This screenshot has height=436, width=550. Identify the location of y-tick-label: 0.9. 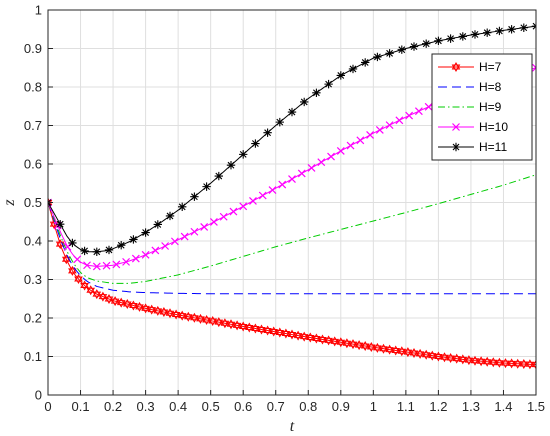
(33, 48).